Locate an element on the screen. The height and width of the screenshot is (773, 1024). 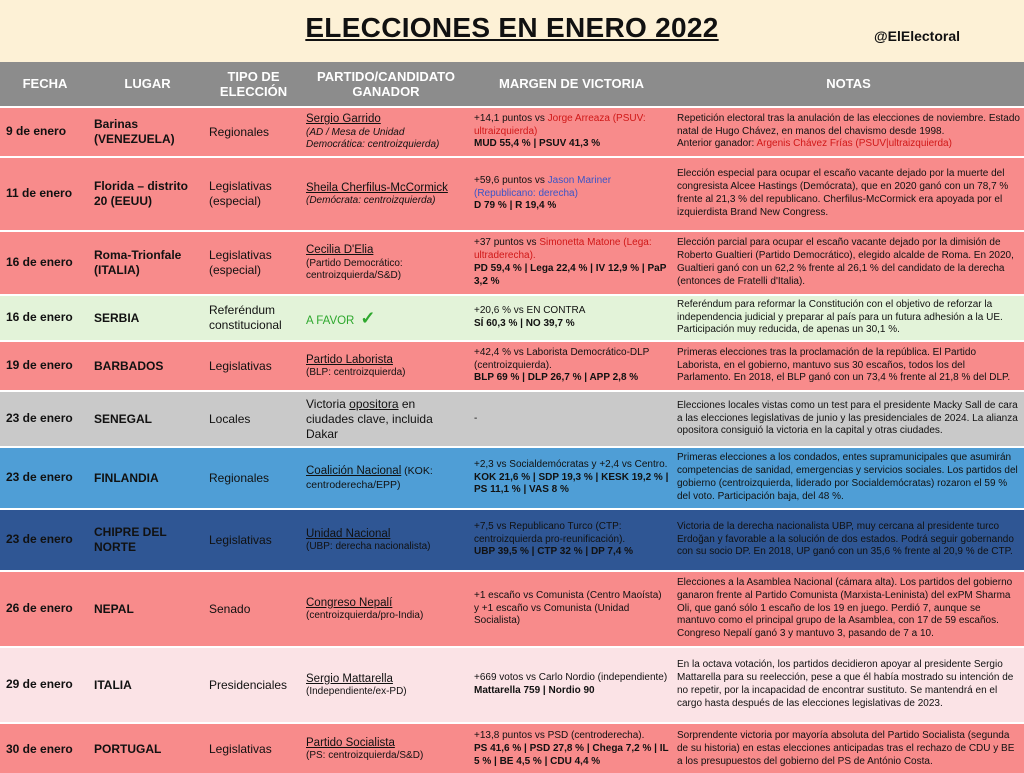
row-tipo: Locales is located at coordinates (253, 418).